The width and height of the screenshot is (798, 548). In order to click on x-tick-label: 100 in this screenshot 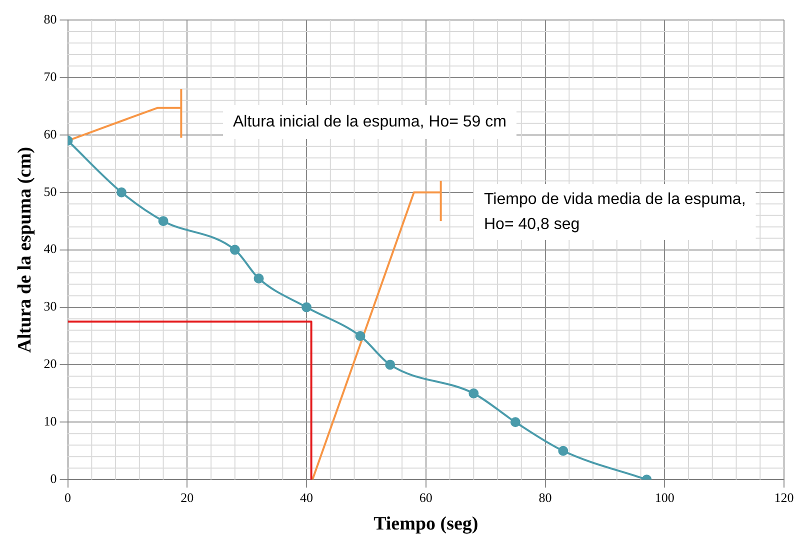, I will do `click(664, 497)`.